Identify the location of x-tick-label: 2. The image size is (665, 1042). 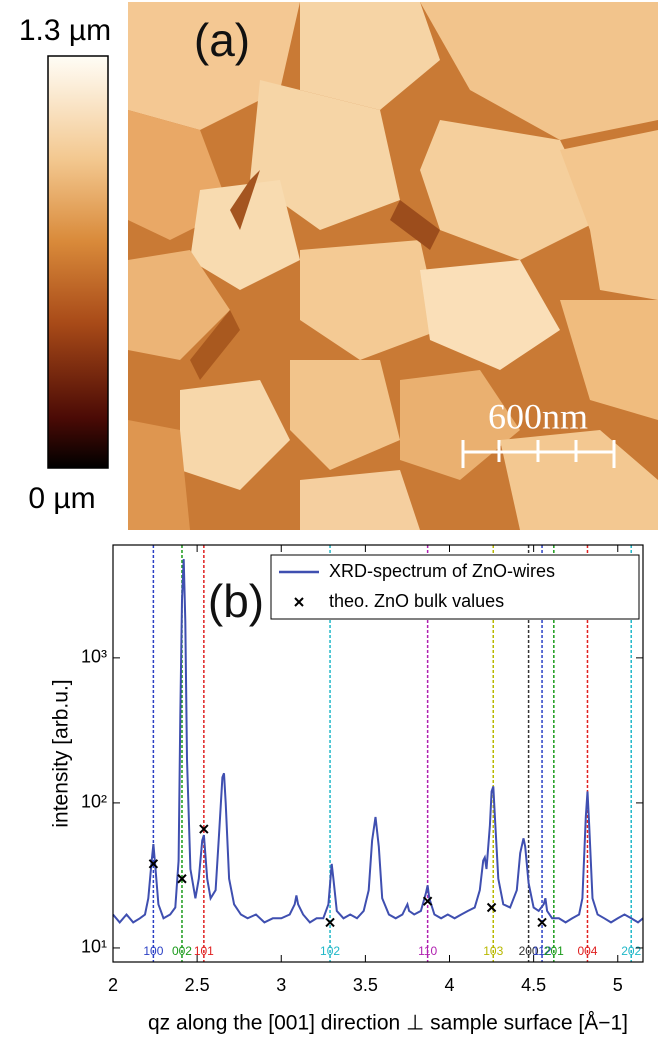
(113, 985).